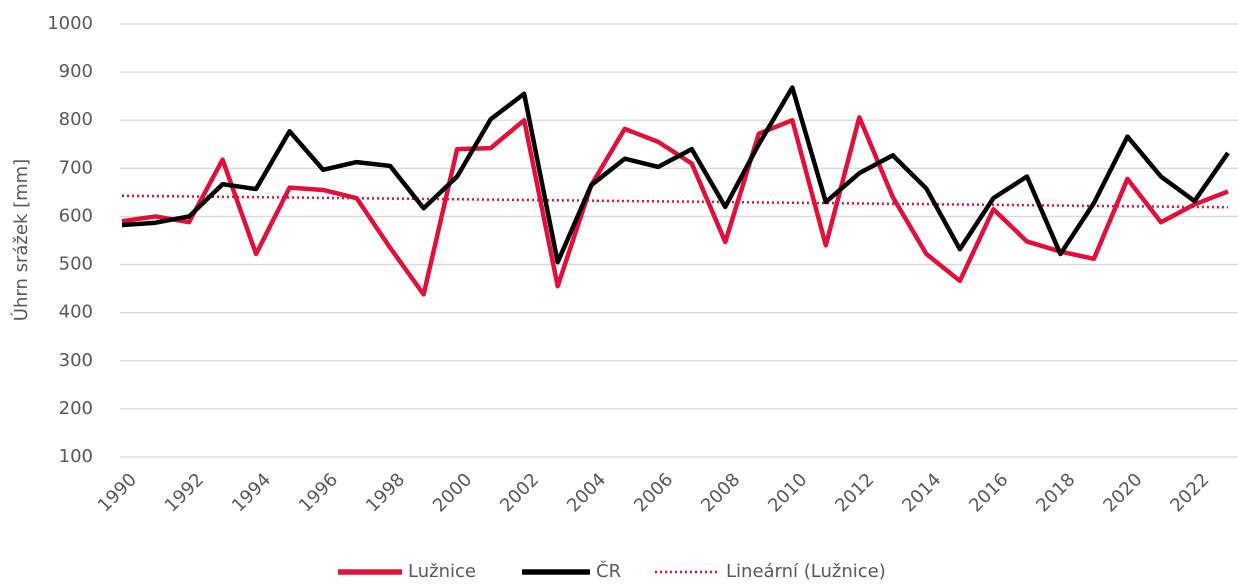 The image size is (1238, 585). Describe the element at coordinates (675, 201) in the screenshot. I see `trend-line` at that location.